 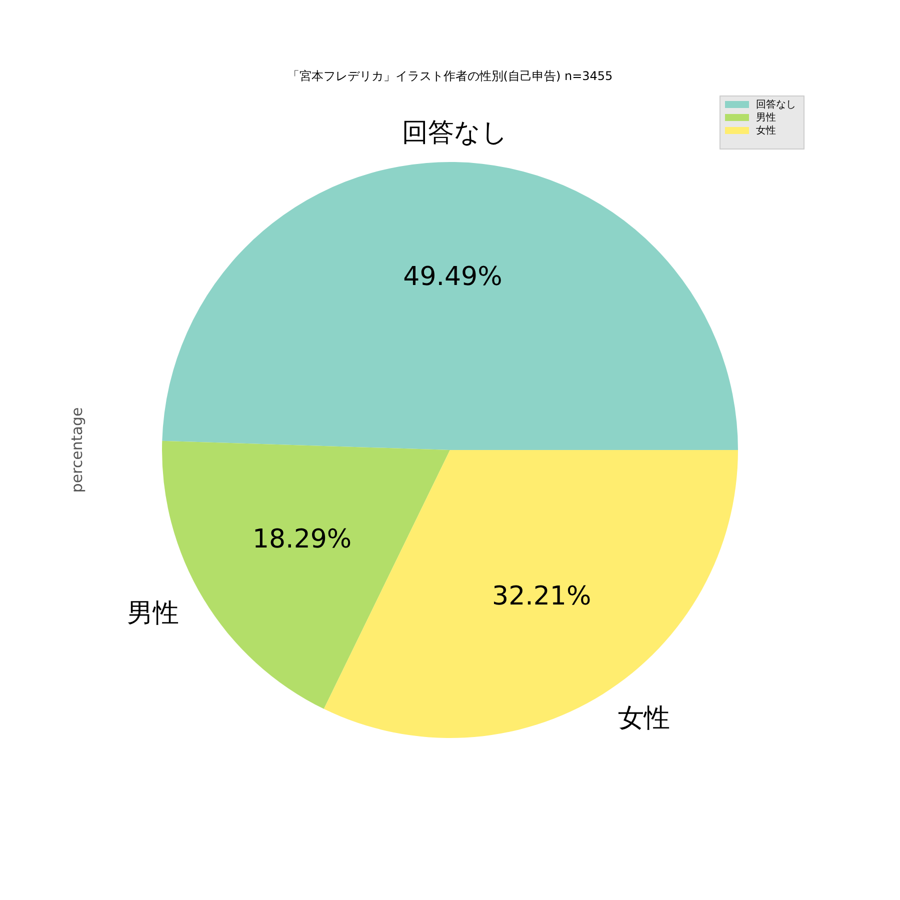 I want to click on data-label: 49.49%, so click(x=452, y=277).